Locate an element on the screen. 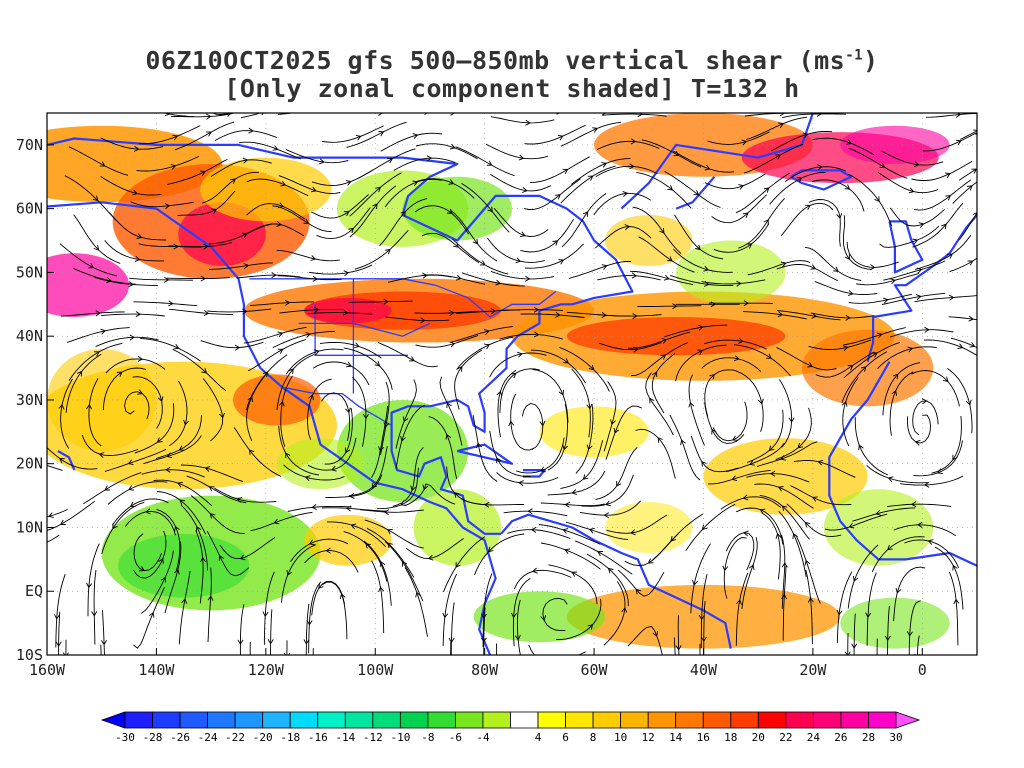  colorbar-label: -26 is located at coordinates (180, 737).